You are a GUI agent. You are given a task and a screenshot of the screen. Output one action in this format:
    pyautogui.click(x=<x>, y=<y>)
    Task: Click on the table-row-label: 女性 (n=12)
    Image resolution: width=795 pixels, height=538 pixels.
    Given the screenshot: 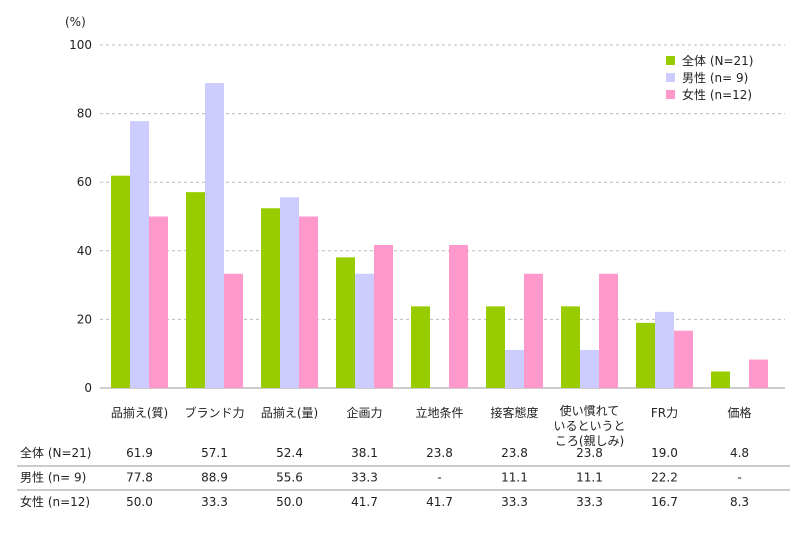 What is the action you would take?
    pyautogui.click(x=55, y=501)
    